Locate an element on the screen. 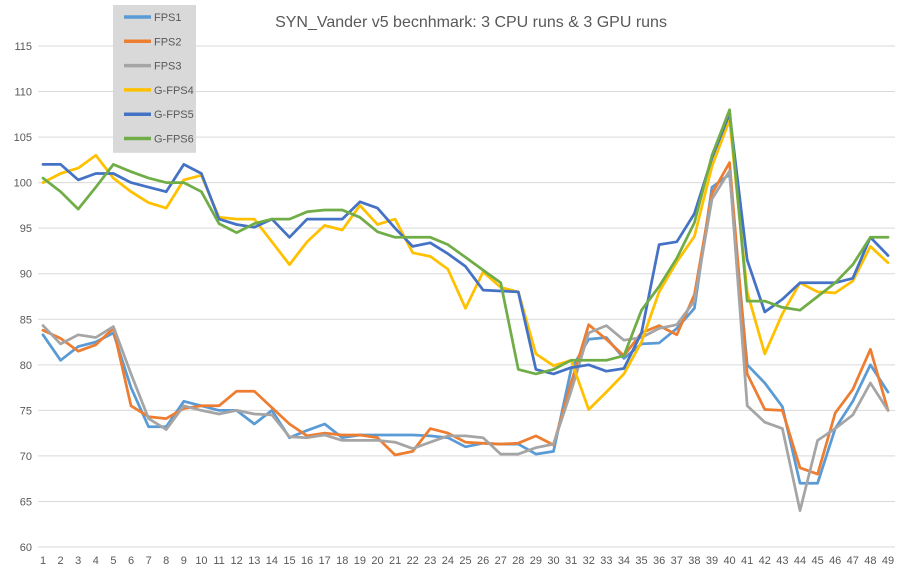 The height and width of the screenshot is (572, 911). x-tick-label-5: 5 is located at coordinates (113, 561).